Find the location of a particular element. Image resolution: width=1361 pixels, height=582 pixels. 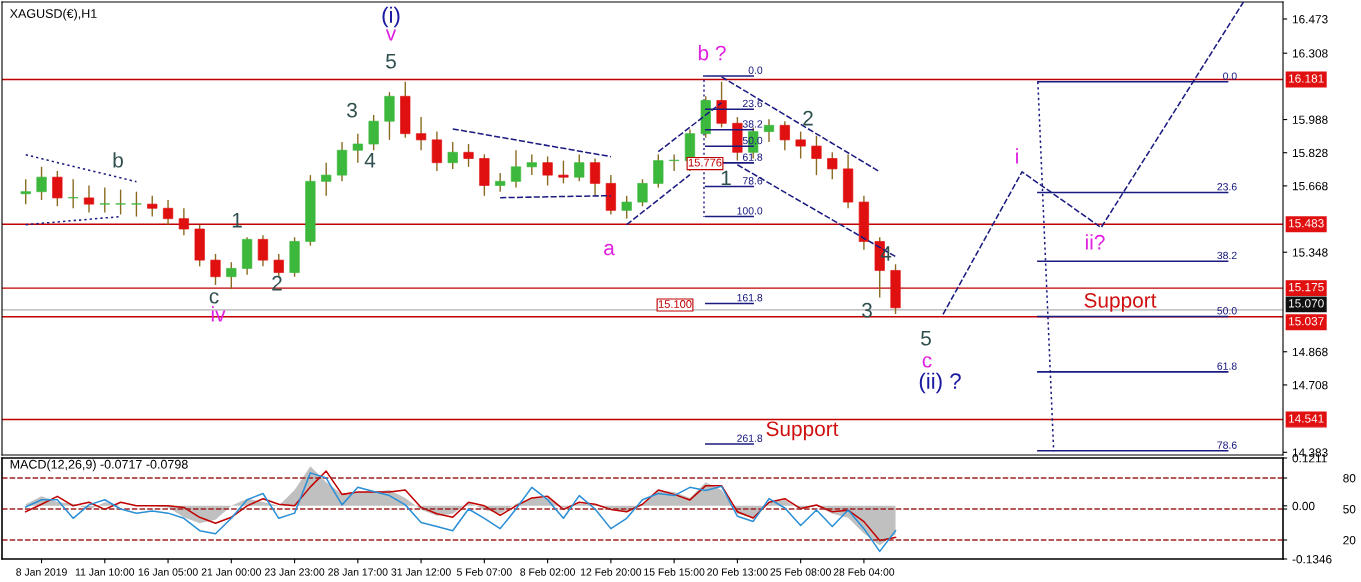

annotation: i is located at coordinates (1017, 156).